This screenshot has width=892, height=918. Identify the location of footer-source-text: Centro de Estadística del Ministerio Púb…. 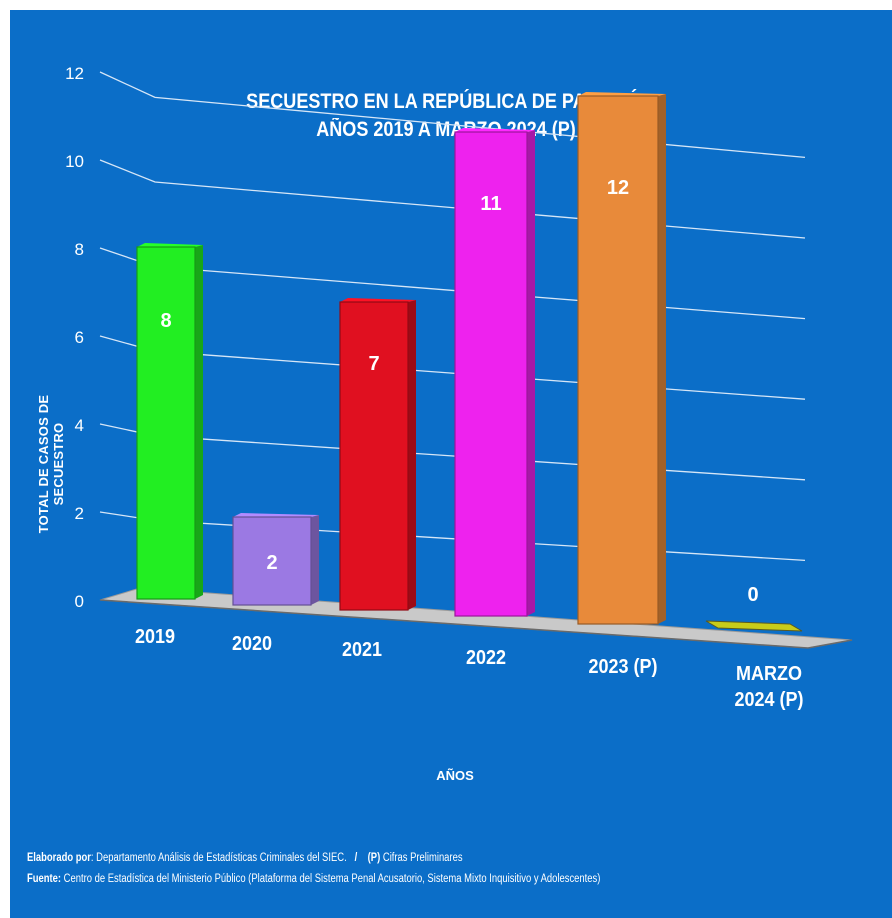
(332, 879).